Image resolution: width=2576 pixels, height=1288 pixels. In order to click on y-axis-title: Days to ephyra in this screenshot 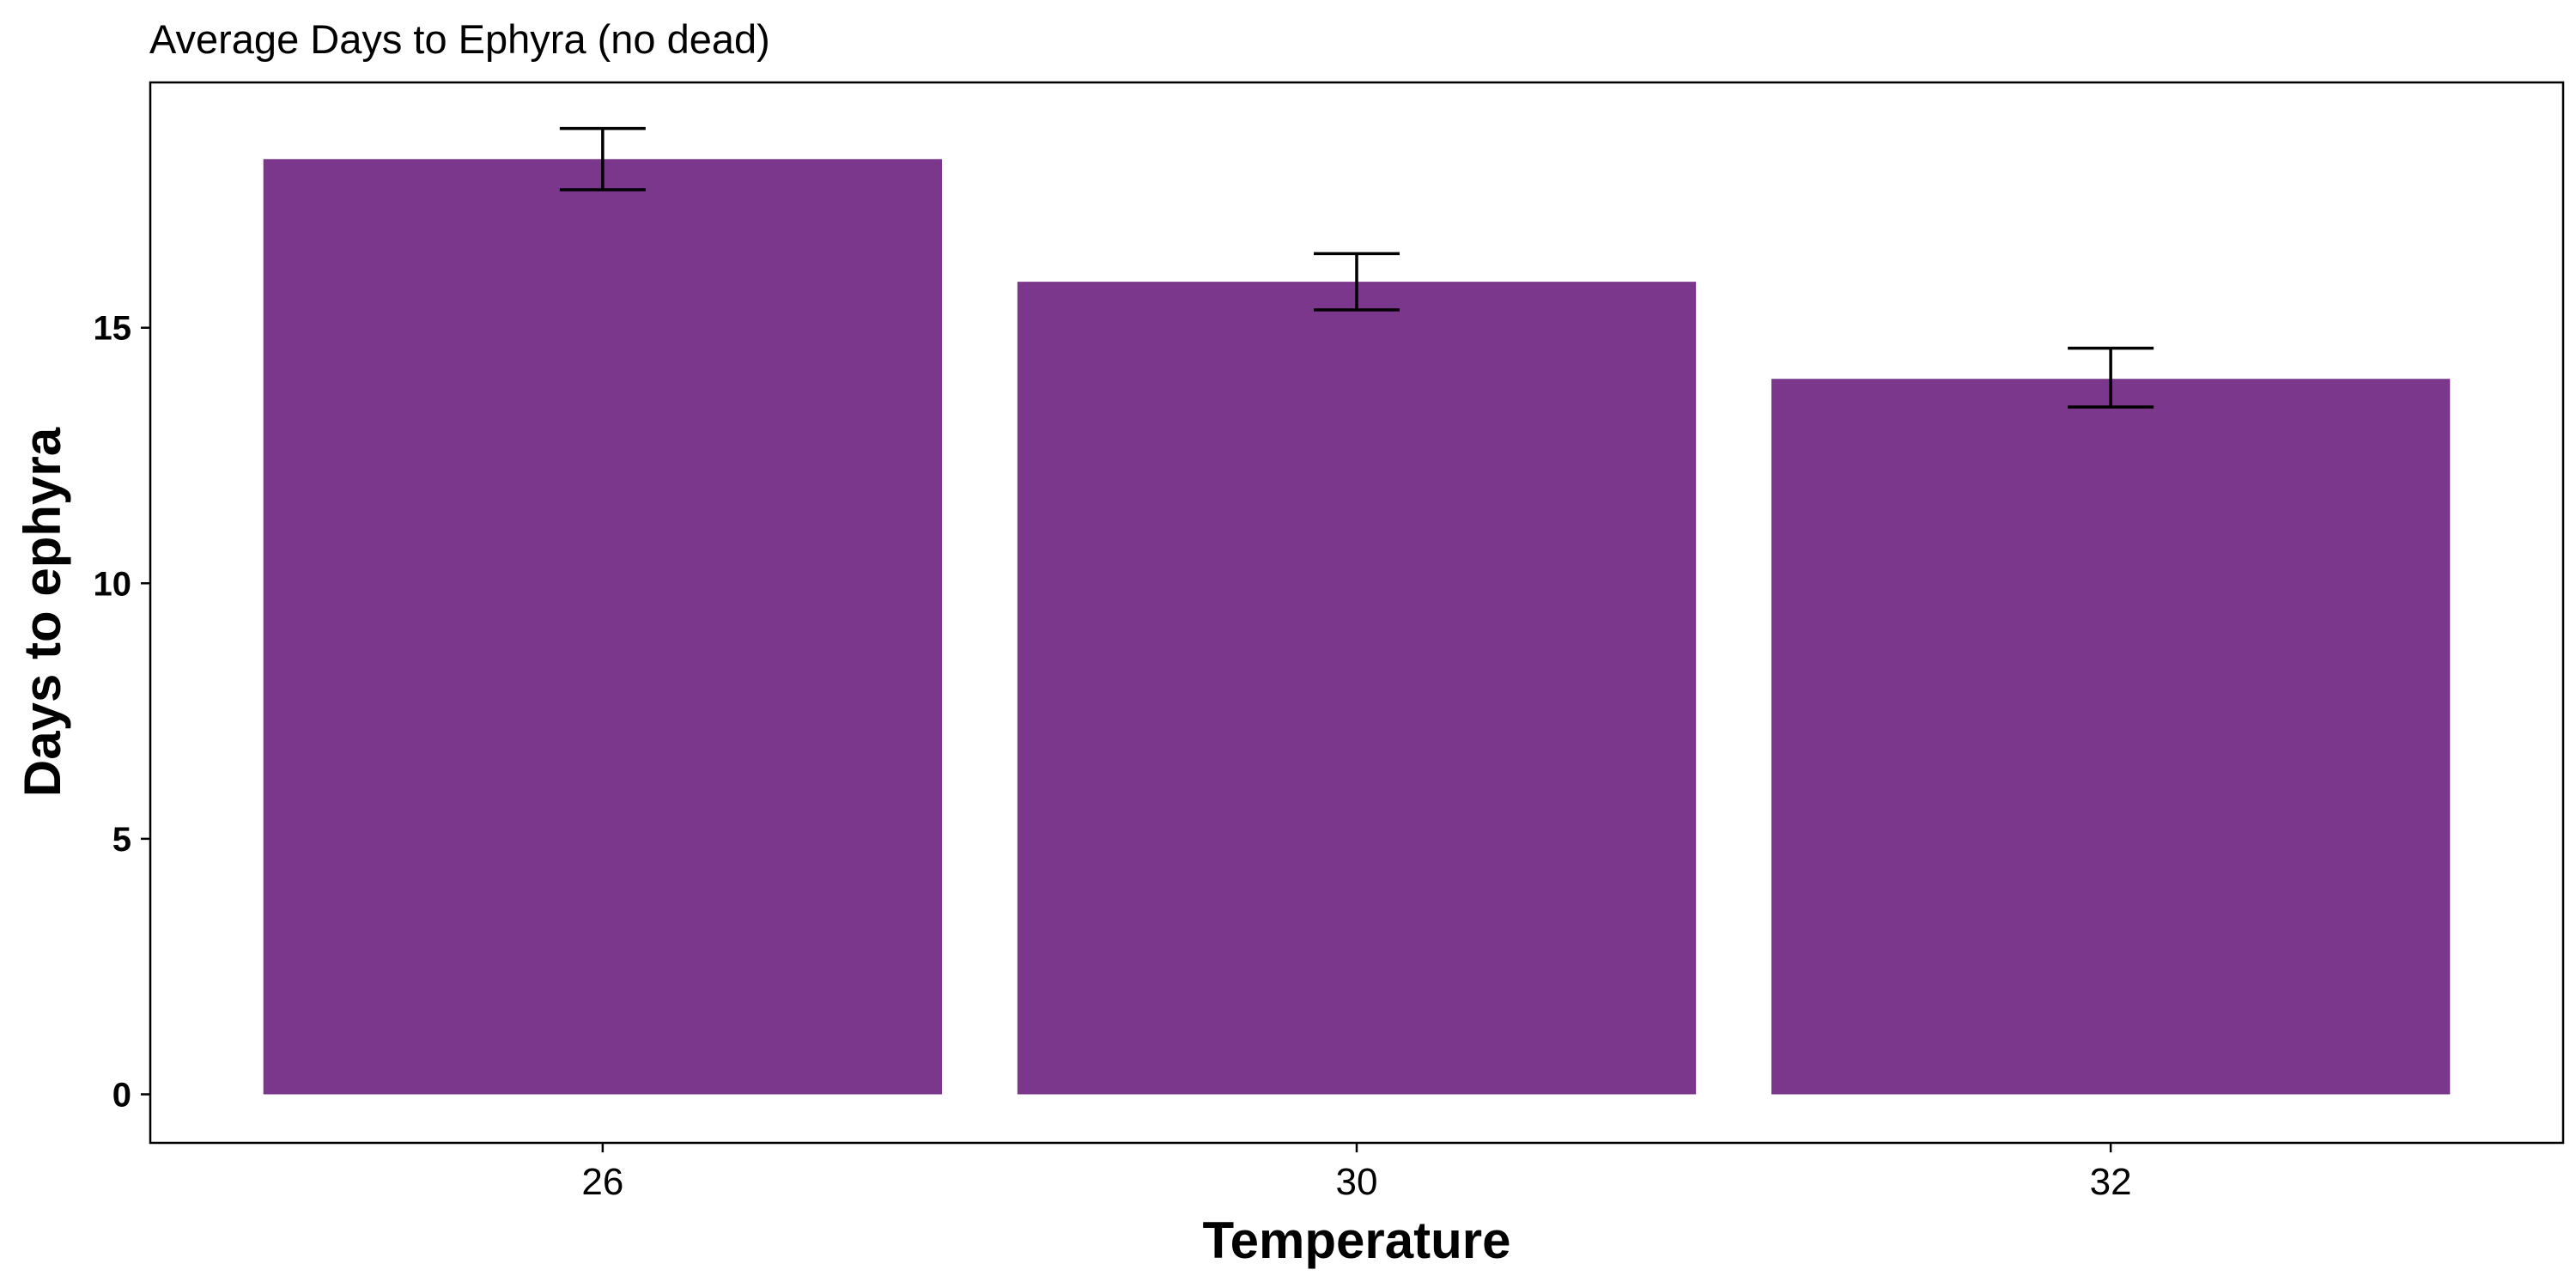, I will do `click(42, 612)`.